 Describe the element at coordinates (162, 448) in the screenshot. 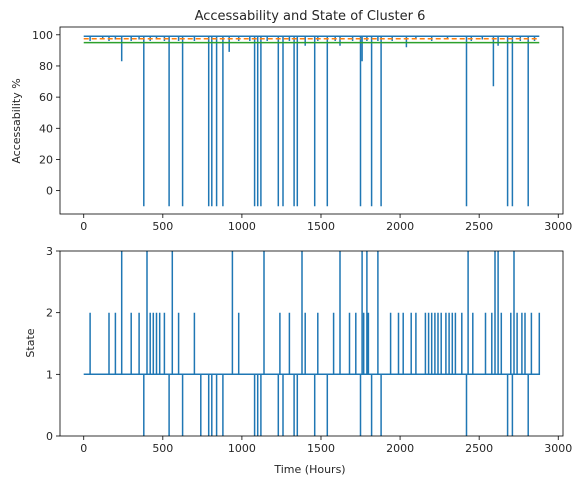

I see `bottom-x-tick-label: 500` at that location.